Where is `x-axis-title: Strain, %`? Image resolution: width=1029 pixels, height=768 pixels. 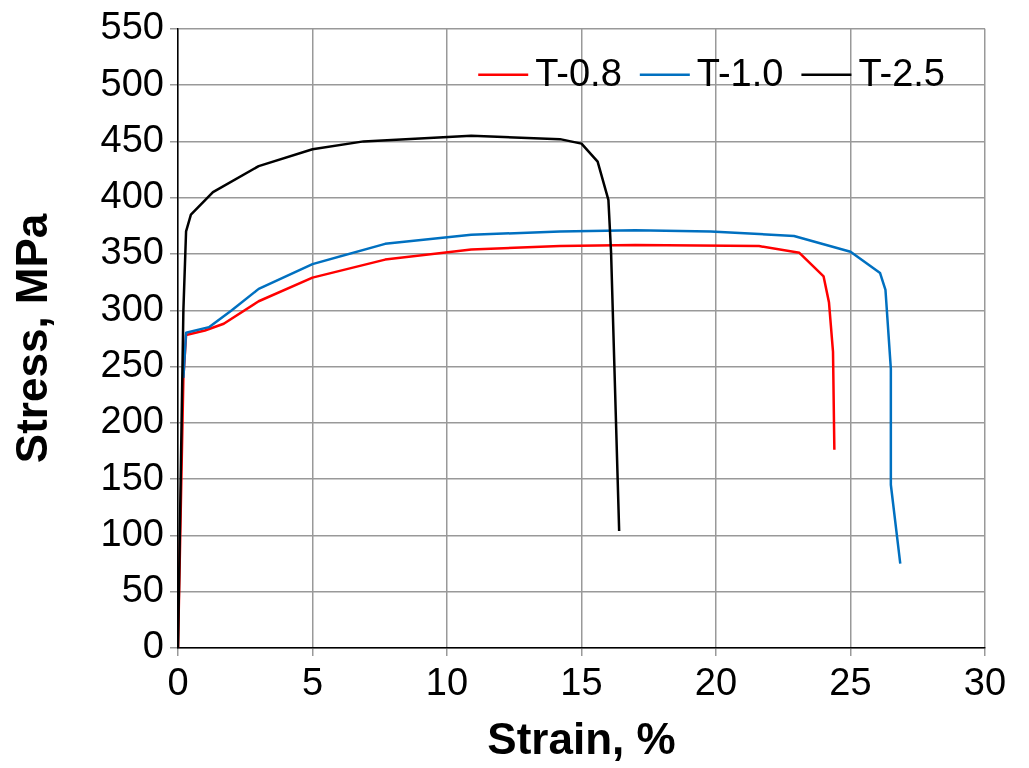 x-axis-title: Strain, % is located at coordinates (581, 738).